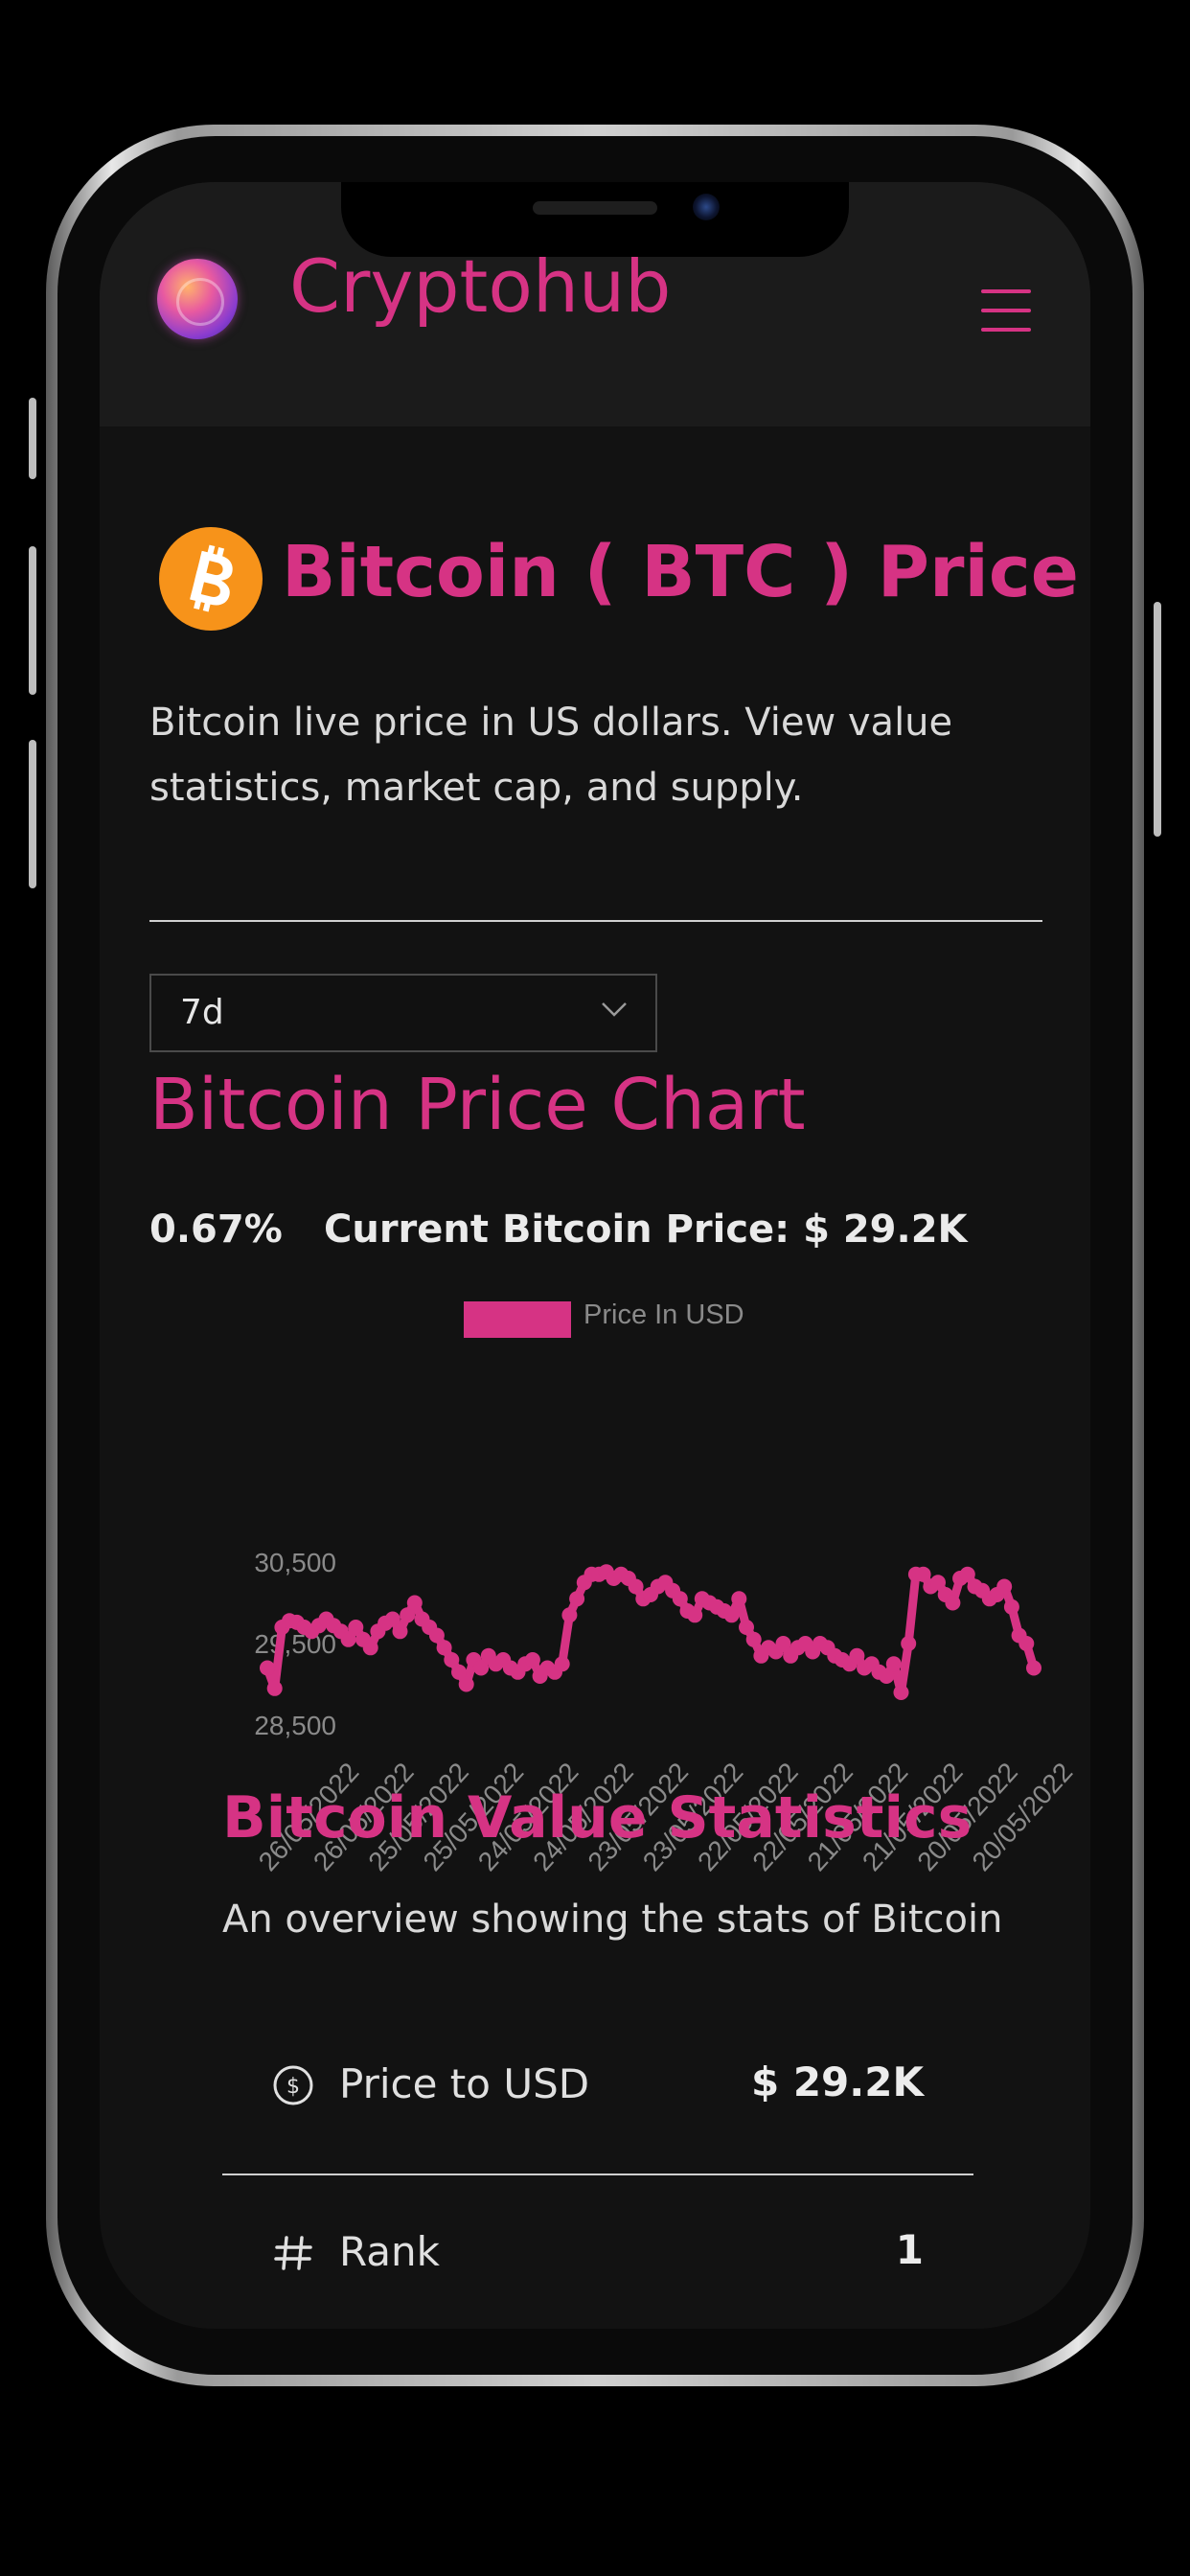 This screenshot has width=1190, height=2576. Describe the element at coordinates (598, 2254) in the screenshot. I see `stat-row-rank: Rank 1` at that location.